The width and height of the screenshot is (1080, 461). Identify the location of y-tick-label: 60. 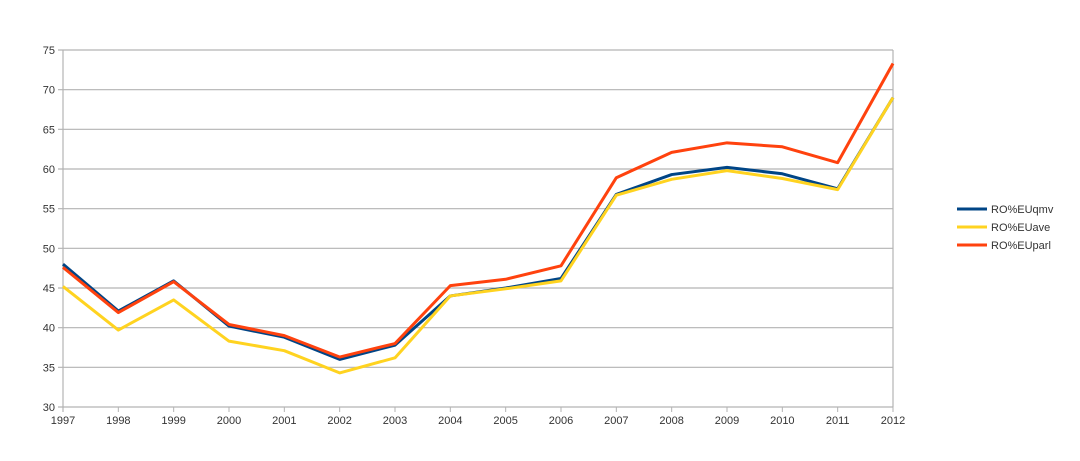
(49, 170).